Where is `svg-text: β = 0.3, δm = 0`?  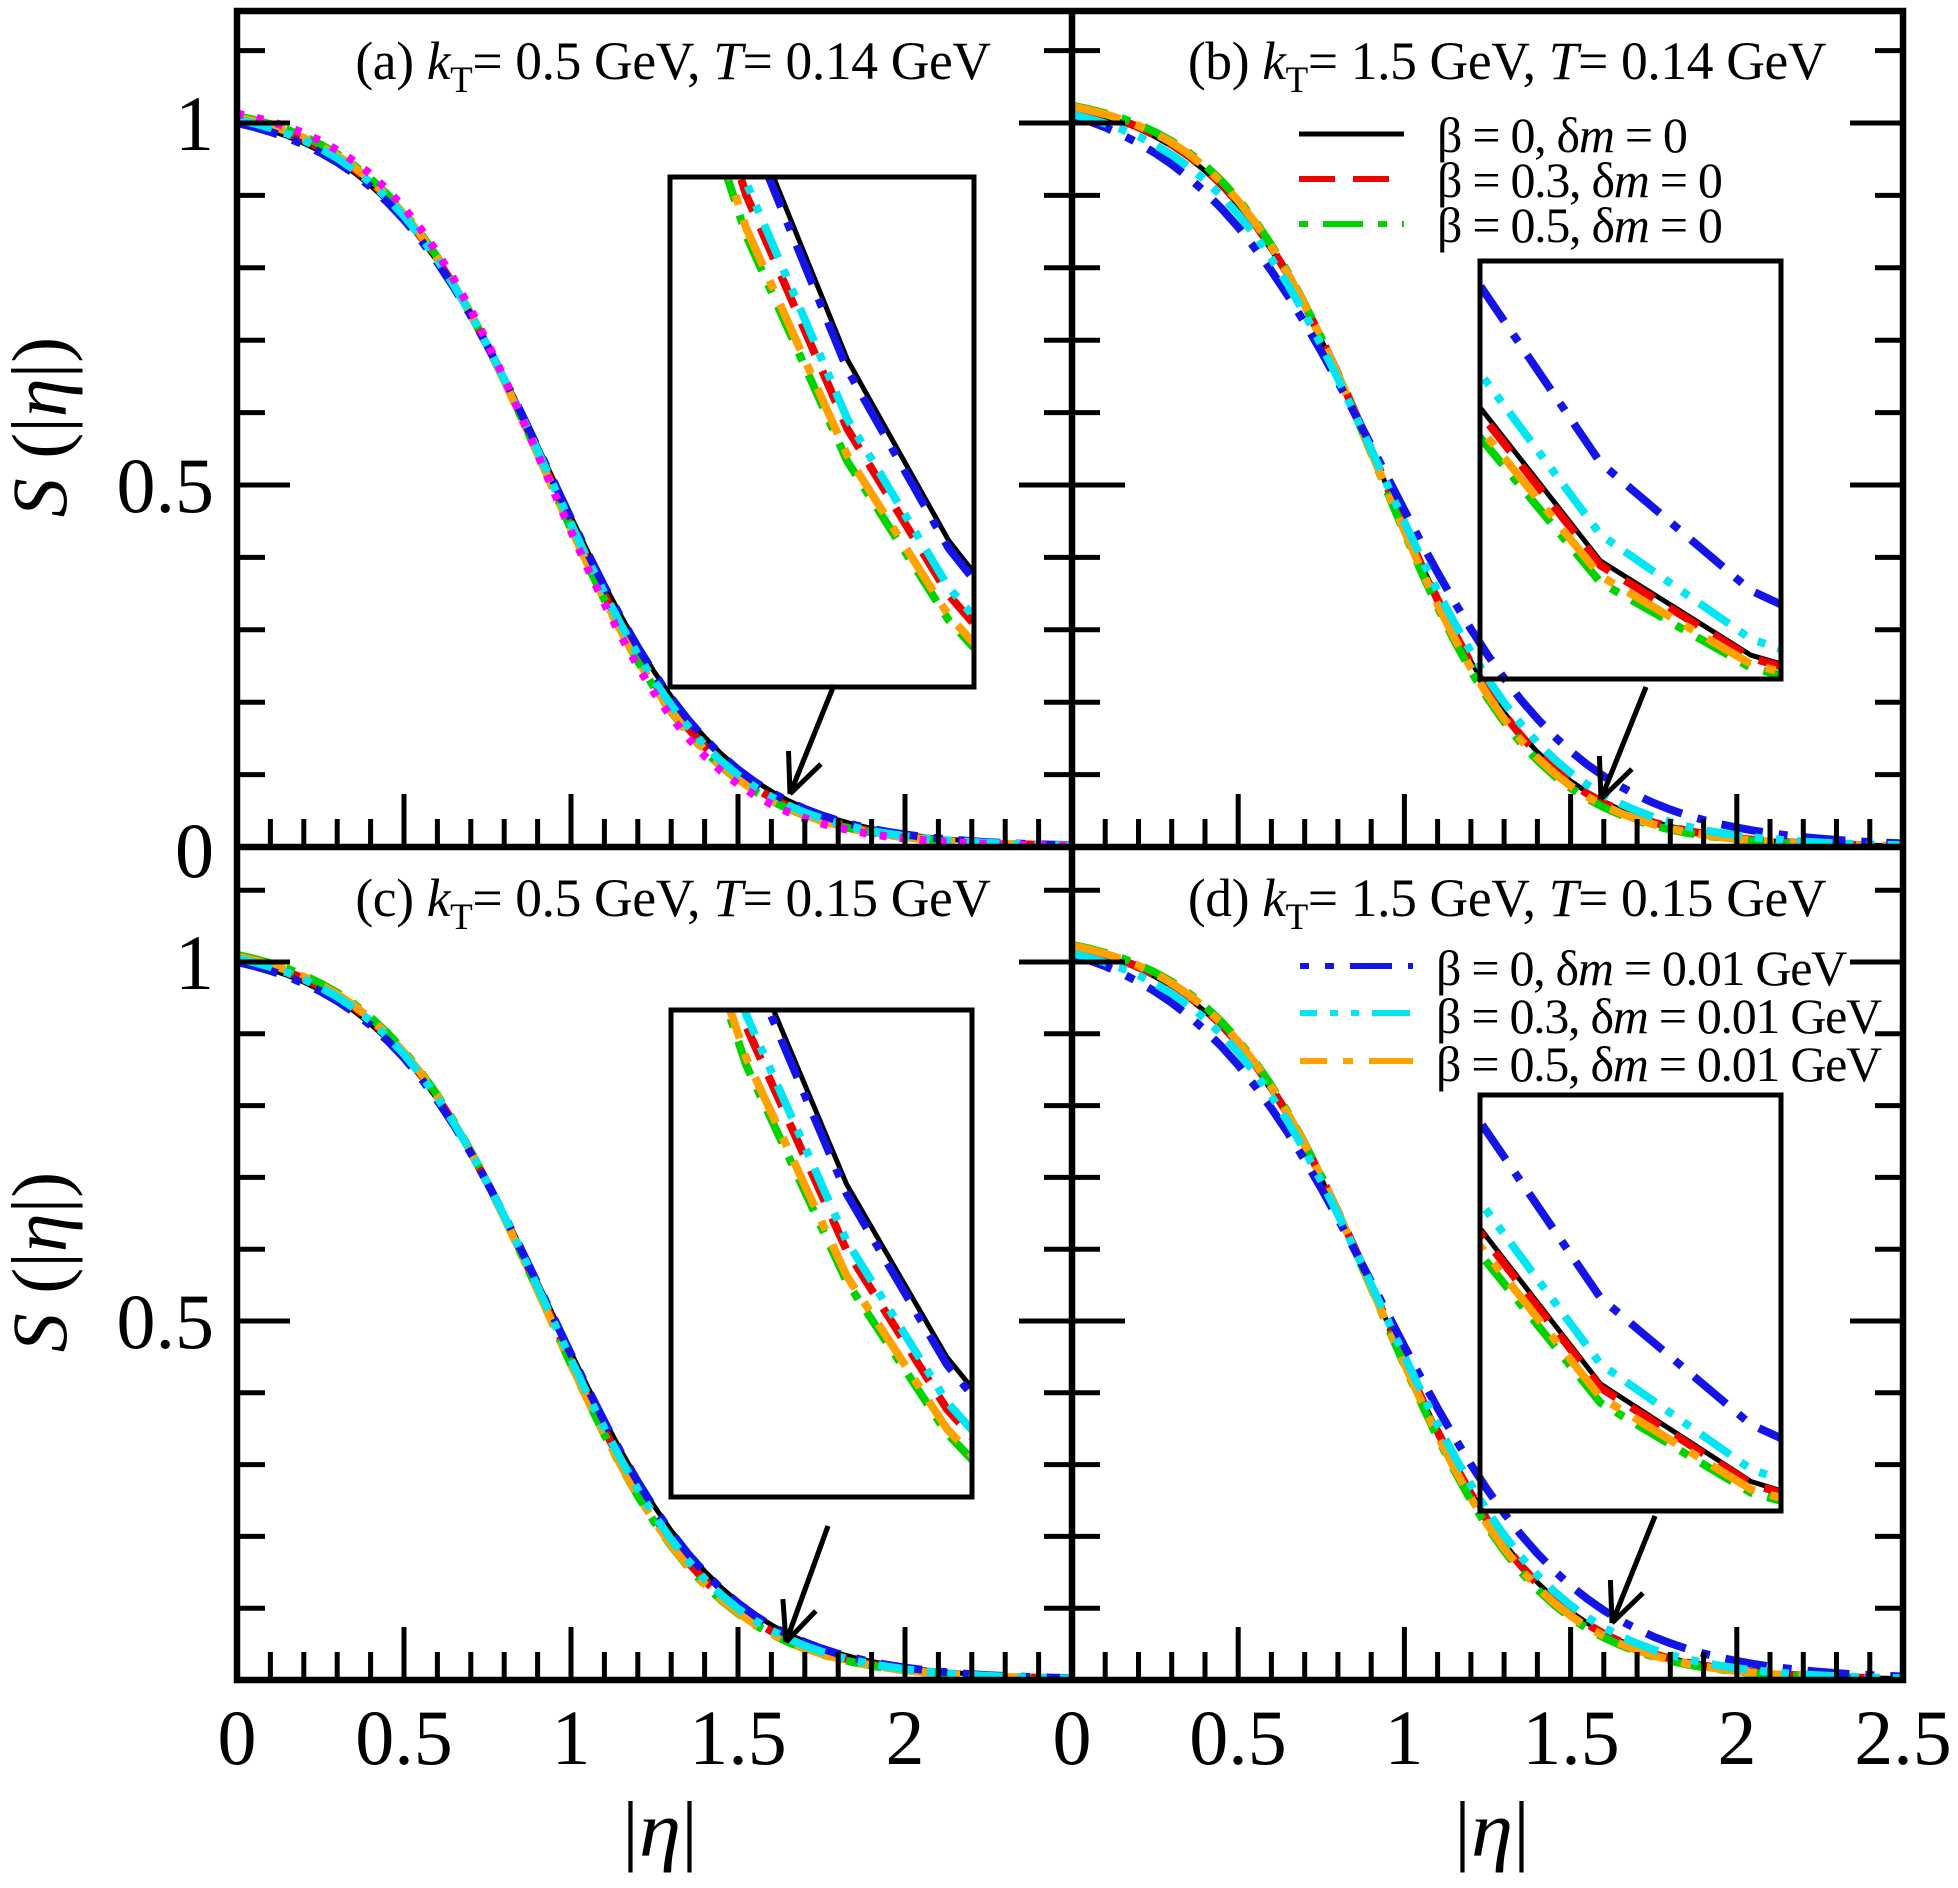 svg-text: β = 0.3, δm = 0 is located at coordinates (1579, 180).